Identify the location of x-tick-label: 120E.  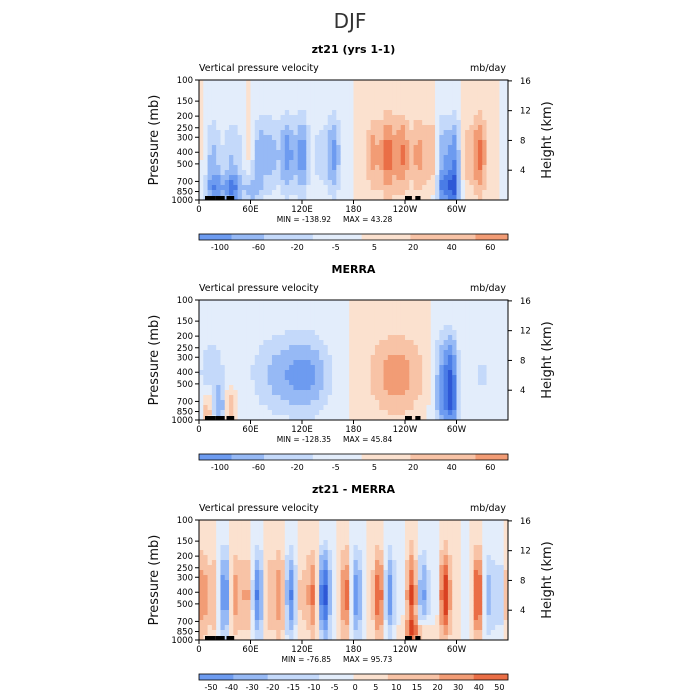
(302, 430).